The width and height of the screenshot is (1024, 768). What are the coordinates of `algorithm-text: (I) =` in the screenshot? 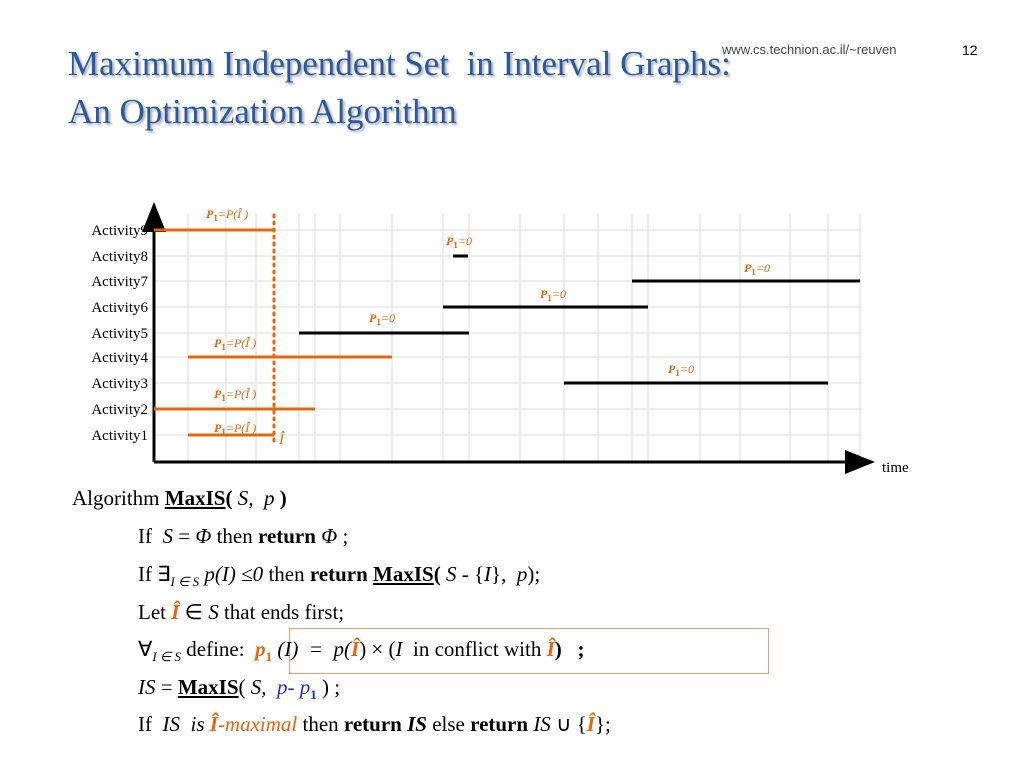 It's located at (303, 649).